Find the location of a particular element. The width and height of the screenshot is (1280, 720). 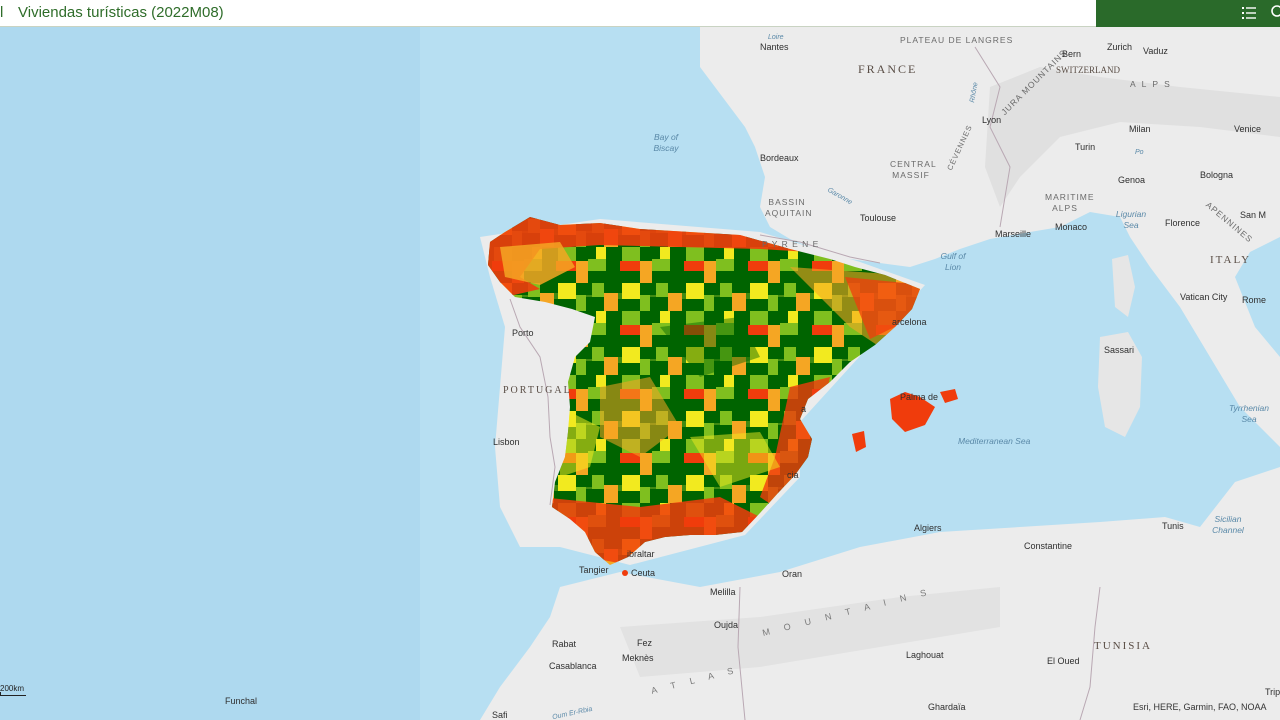

label-tunis: Tunis is located at coordinates (1173, 526).